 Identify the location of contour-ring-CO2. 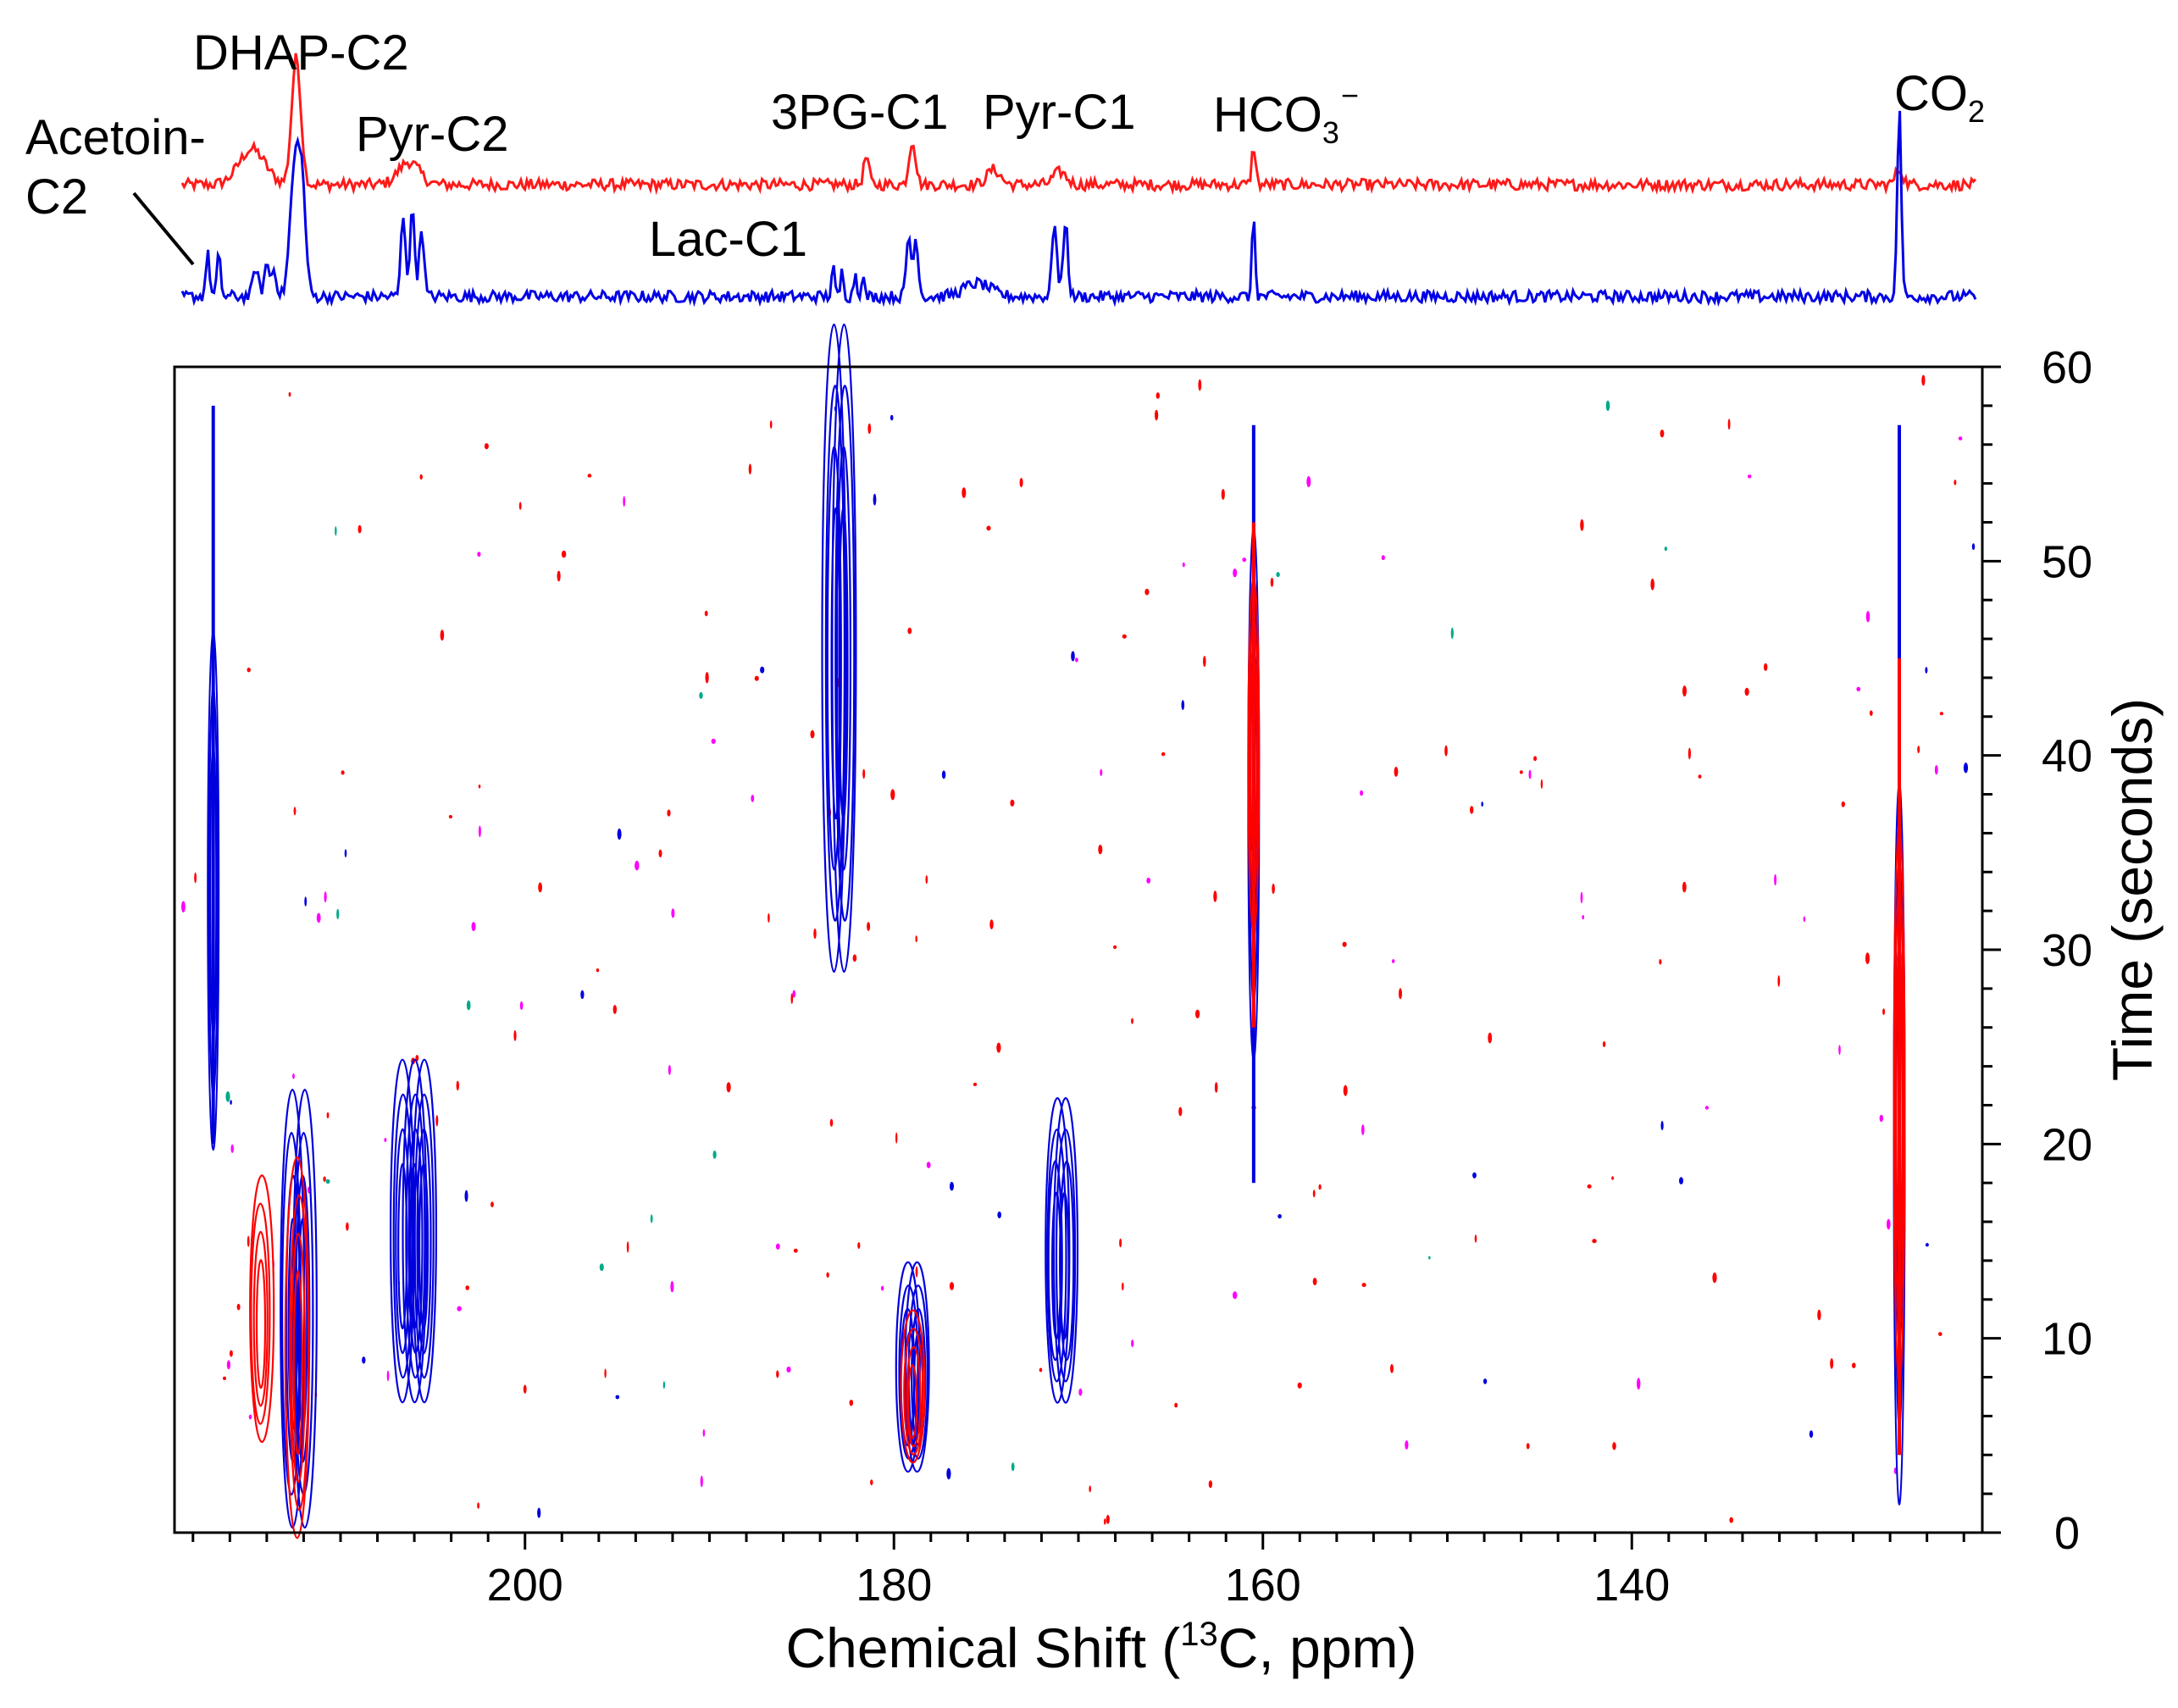
(1900, 1105).